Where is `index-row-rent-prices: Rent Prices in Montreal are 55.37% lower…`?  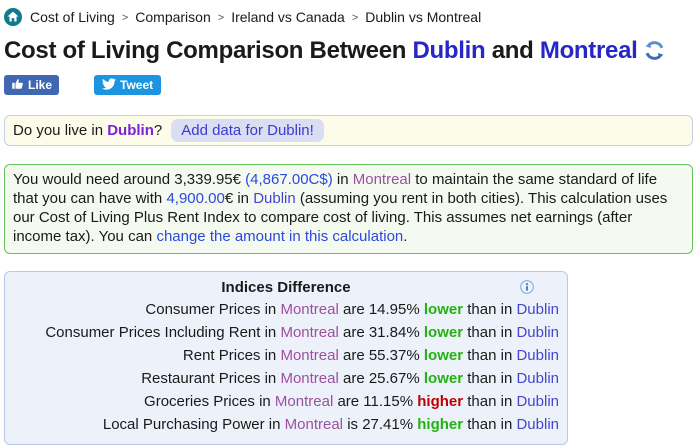 index-row-rent-prices: Rent Prices in Montreal are 55.37% lower… is located at coordinates (370, 355).